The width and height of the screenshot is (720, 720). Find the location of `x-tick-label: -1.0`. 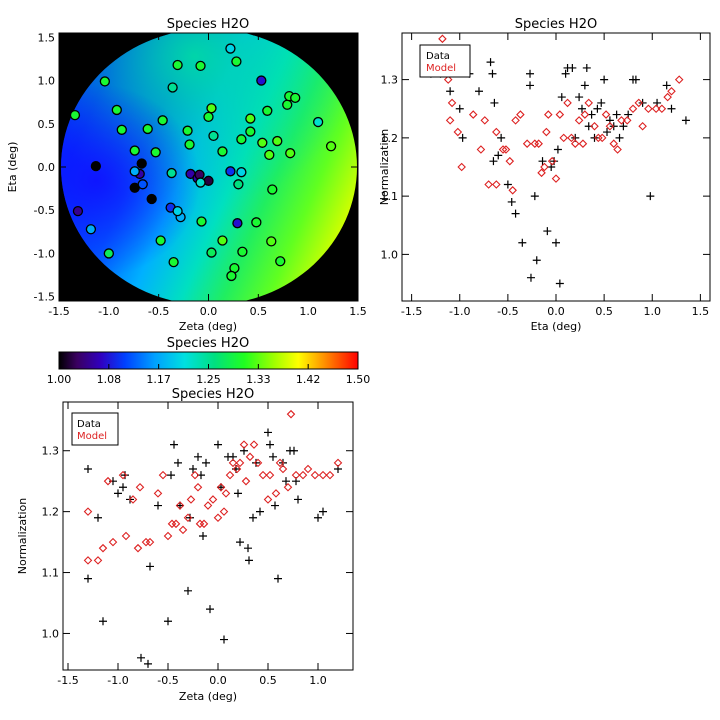

x-tick-label: -1.0 is located at coordinates (108, 311).